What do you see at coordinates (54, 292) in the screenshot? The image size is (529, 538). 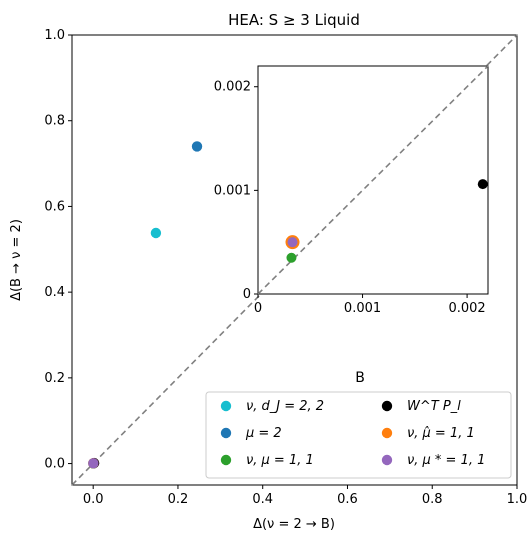 I see `main-y-tick-label: 0.4` at bounding box center [54, 292].